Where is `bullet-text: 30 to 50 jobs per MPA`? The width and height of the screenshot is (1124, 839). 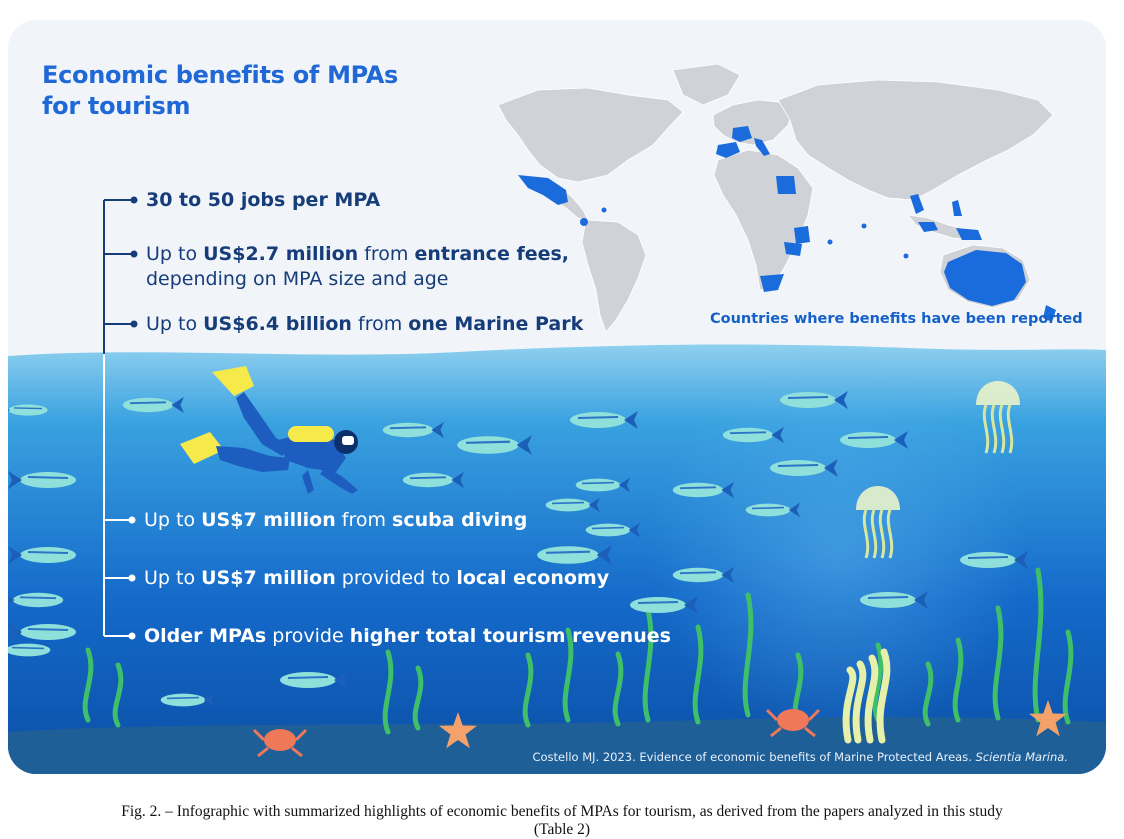
bullet-text: 30 to 50 jobs per MPA is located at coordinates (263, 200).